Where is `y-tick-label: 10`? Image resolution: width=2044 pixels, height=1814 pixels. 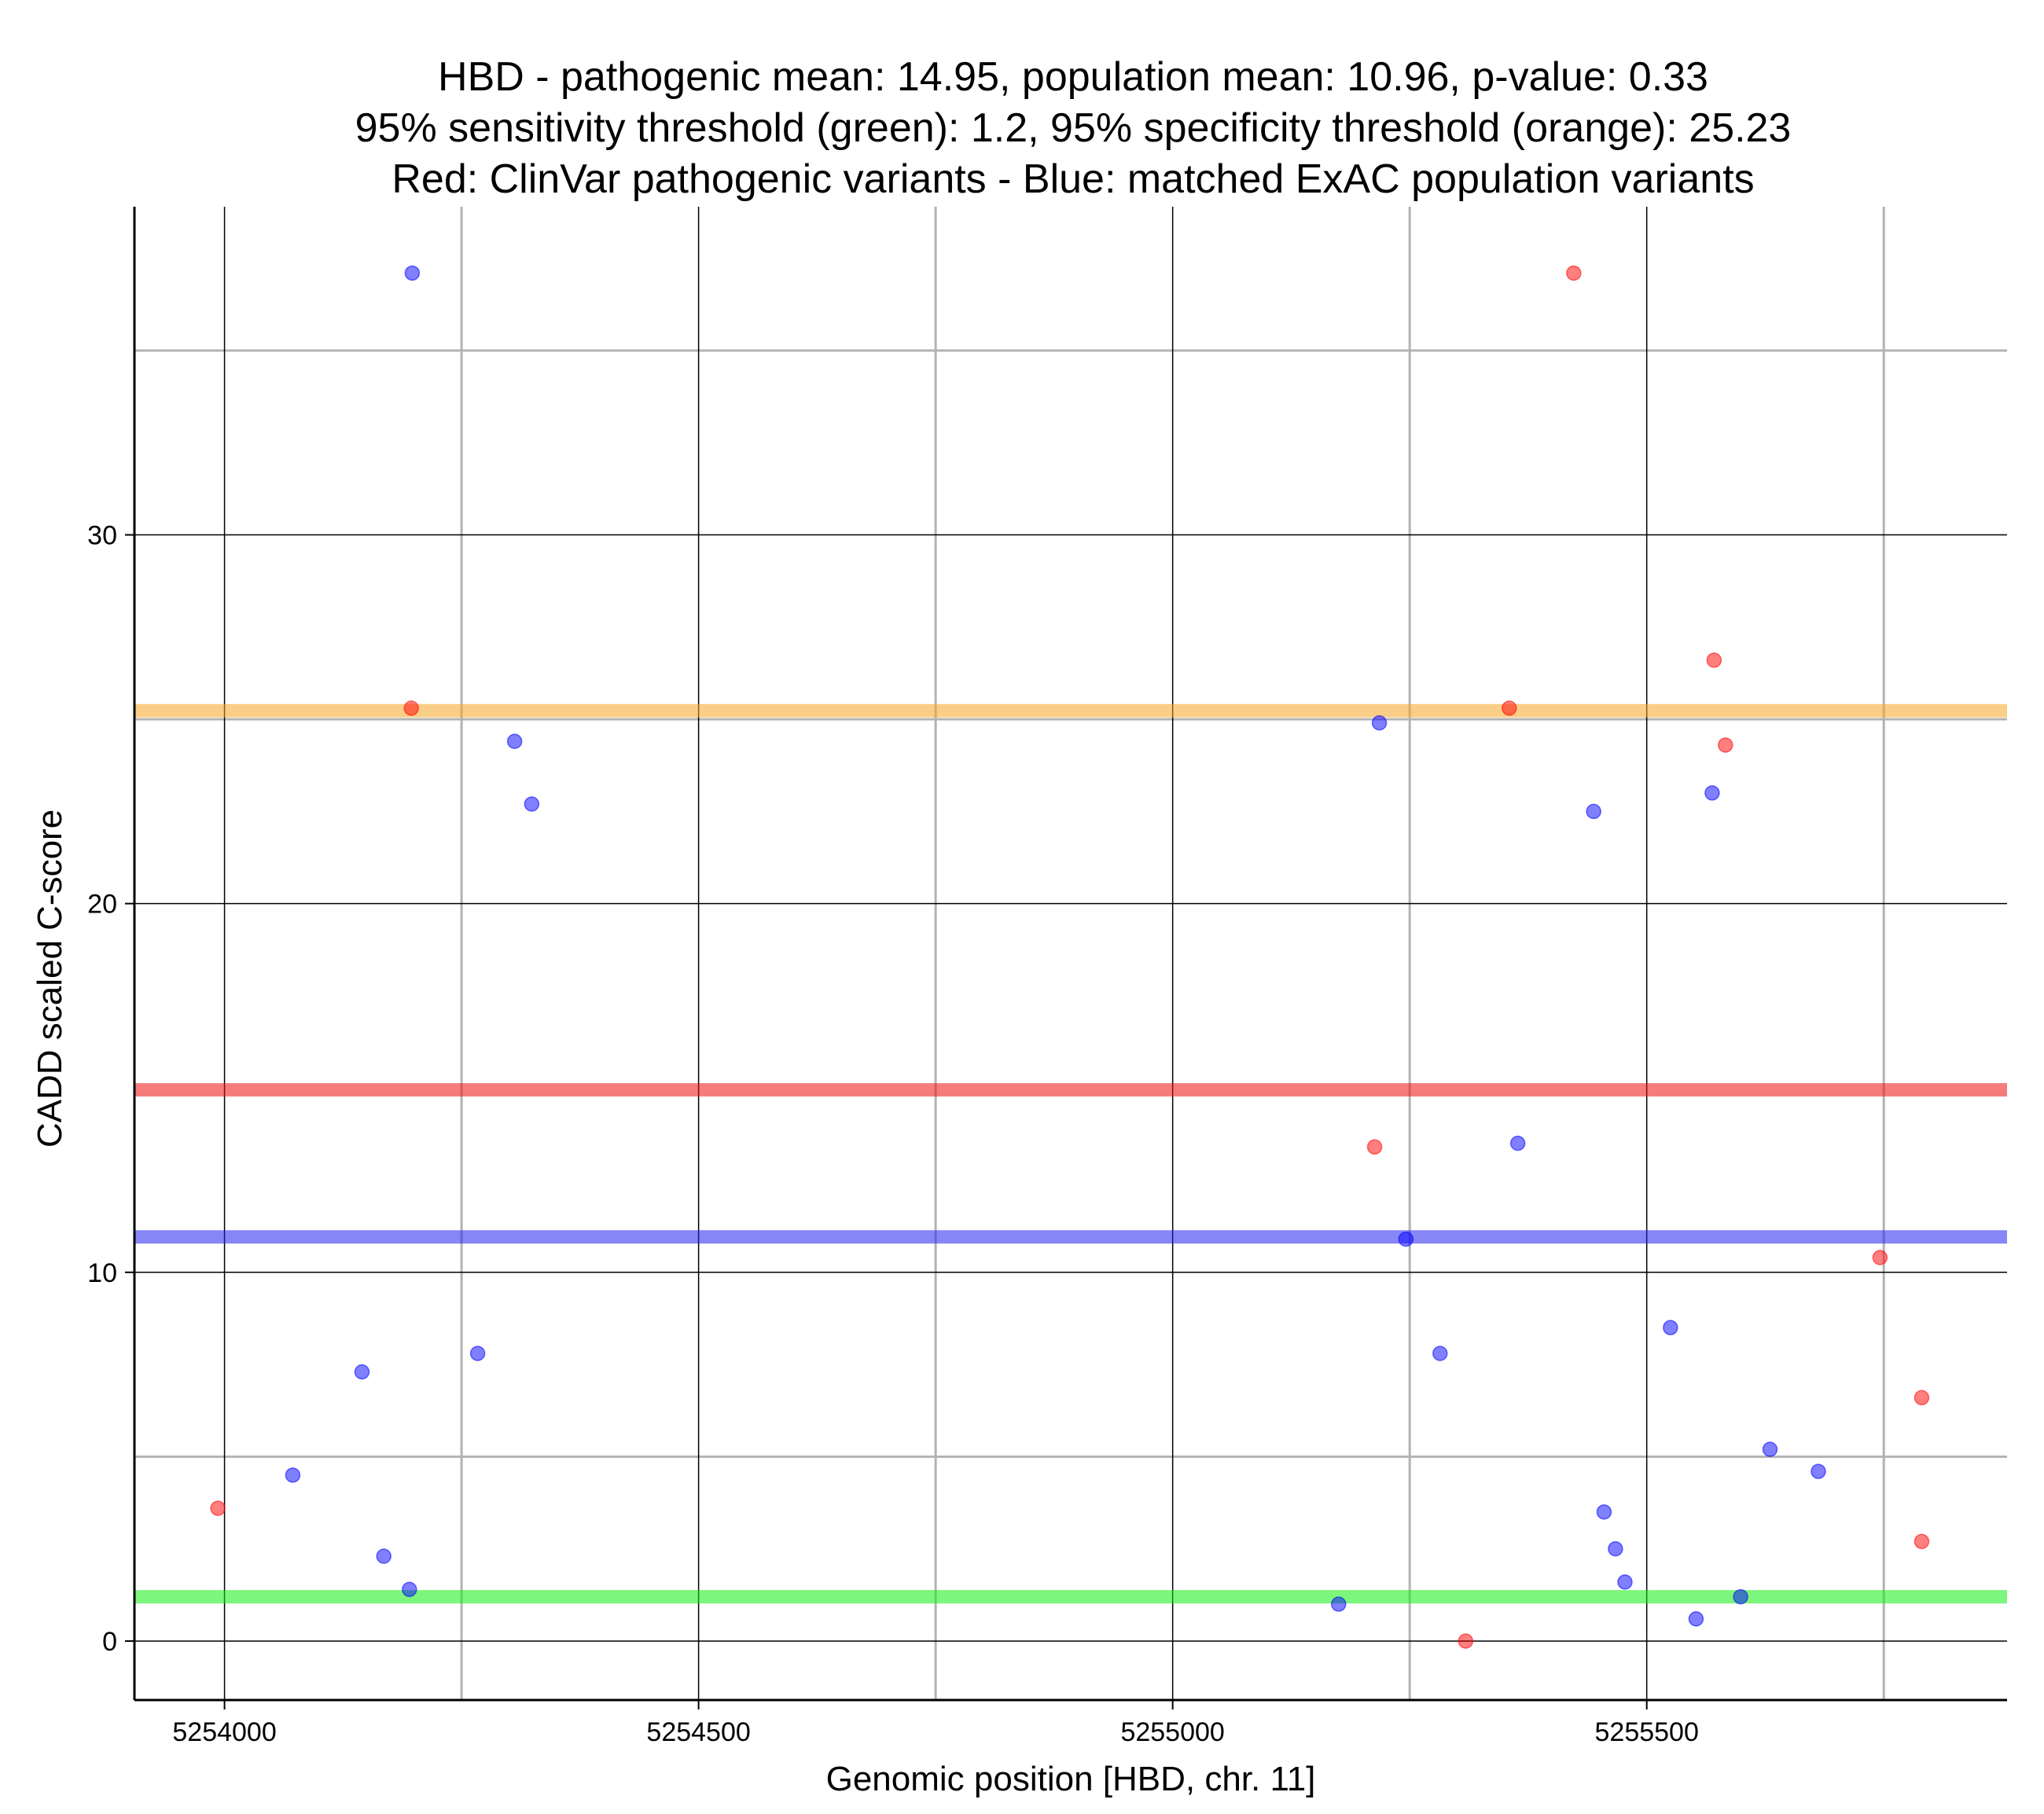 y-tick-label: 10 is located at coordinates (102, 1273).